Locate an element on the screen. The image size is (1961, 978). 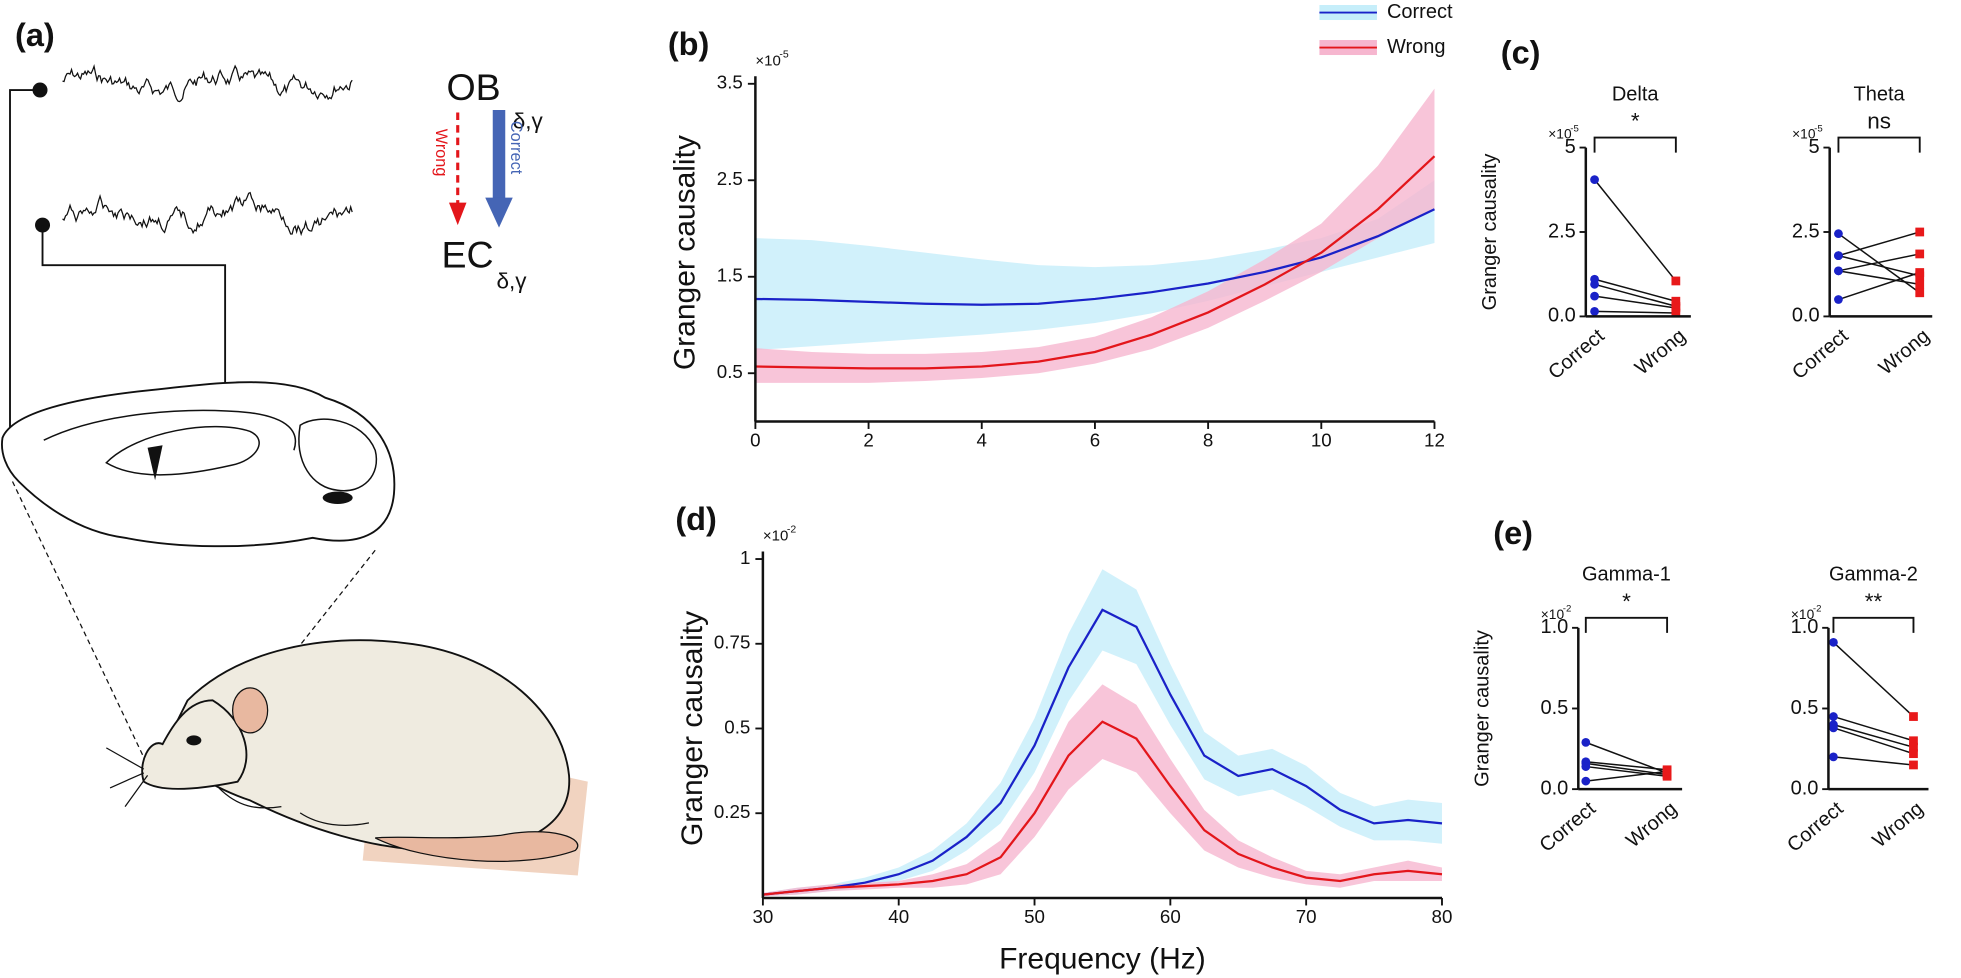
panel-label: (e) is located at coordinates (1513, 533).